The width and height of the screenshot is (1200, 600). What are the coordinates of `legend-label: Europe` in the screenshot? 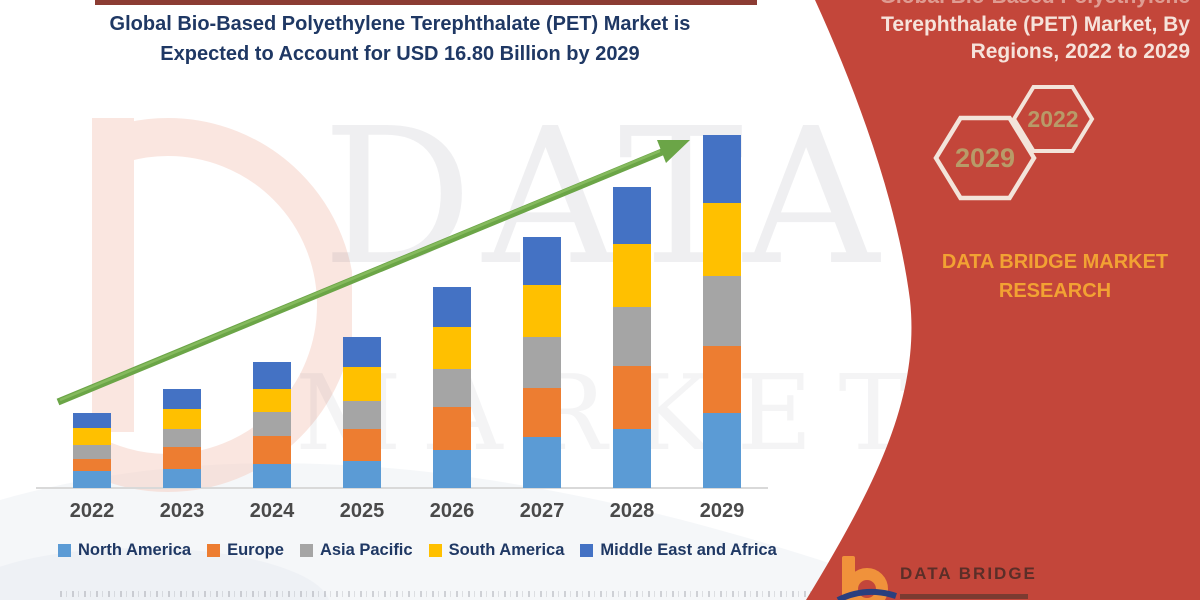 It's located at (255, 550).